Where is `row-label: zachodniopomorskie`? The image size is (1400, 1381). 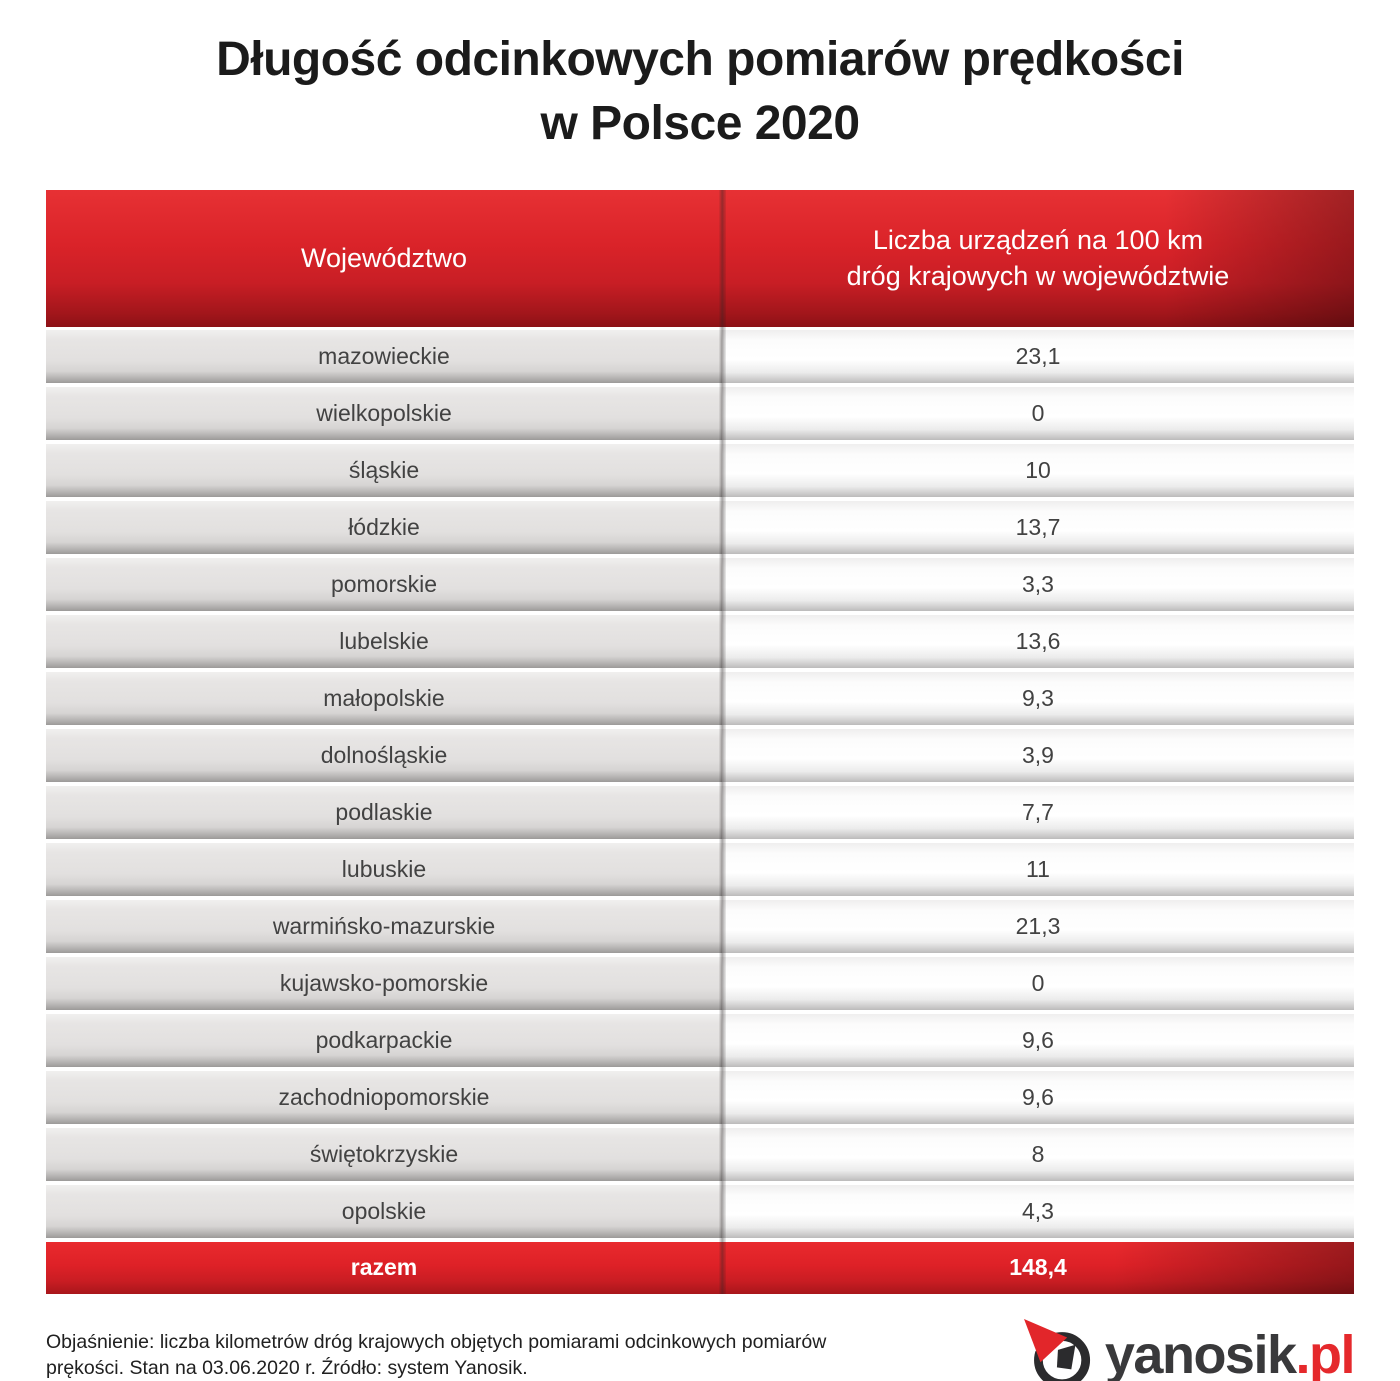 row-label: zachodniopomorskie is located at coordinates (384, 1097).